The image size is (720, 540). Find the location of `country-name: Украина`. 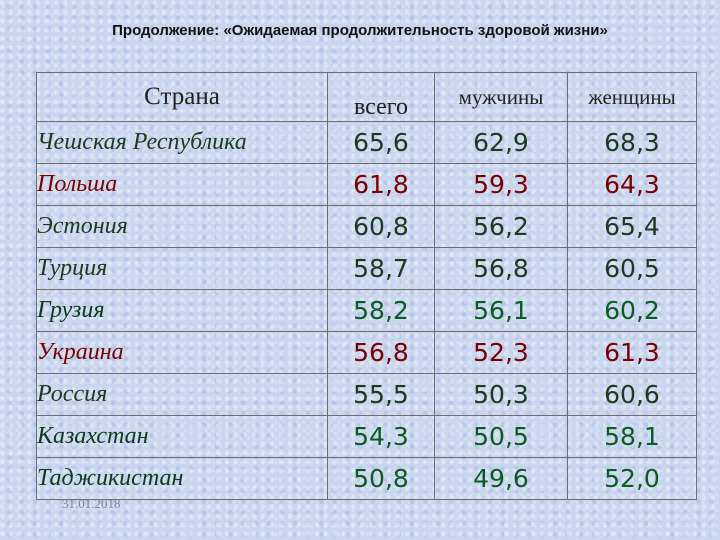

country-name: Украина is located at coordinates (182, 352).